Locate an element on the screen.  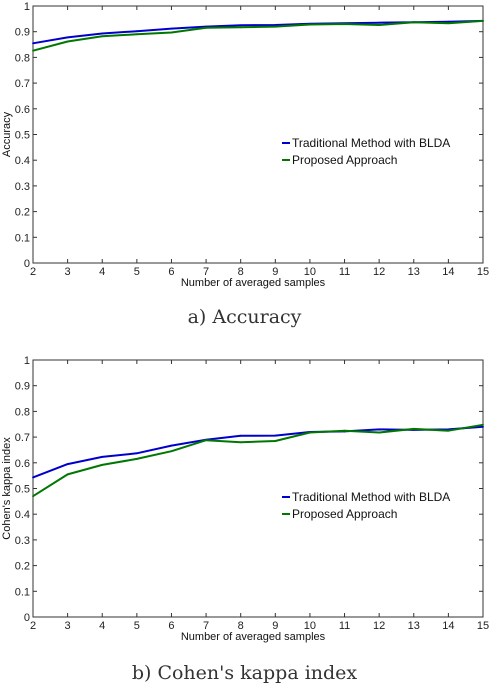
x-tick-label: 7 is located at coordinates (206, 272).